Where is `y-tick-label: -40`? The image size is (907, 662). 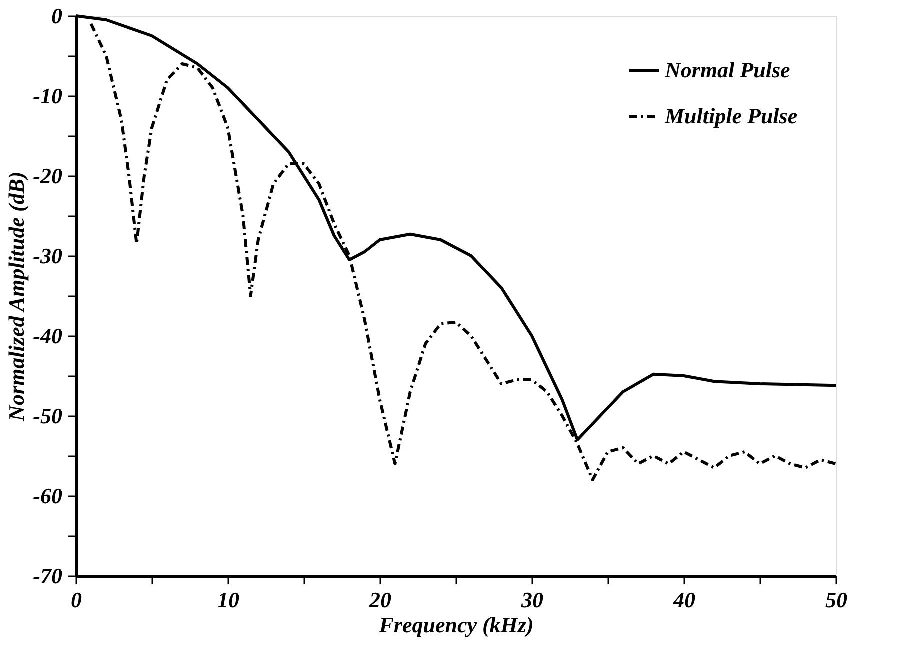 y-tick-label: -40 is located at coordinates (47, 336).